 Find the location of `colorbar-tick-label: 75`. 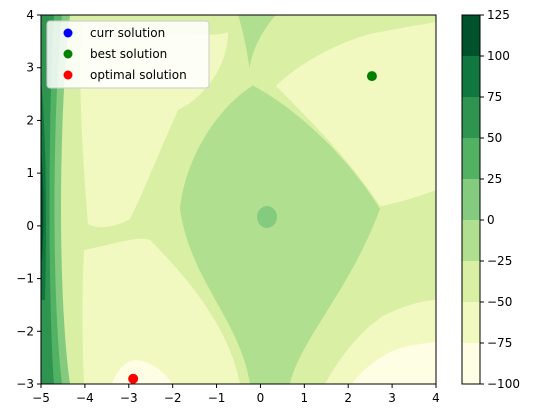

colorbar-tick-label: 75 is located at coordinates (494, 97).